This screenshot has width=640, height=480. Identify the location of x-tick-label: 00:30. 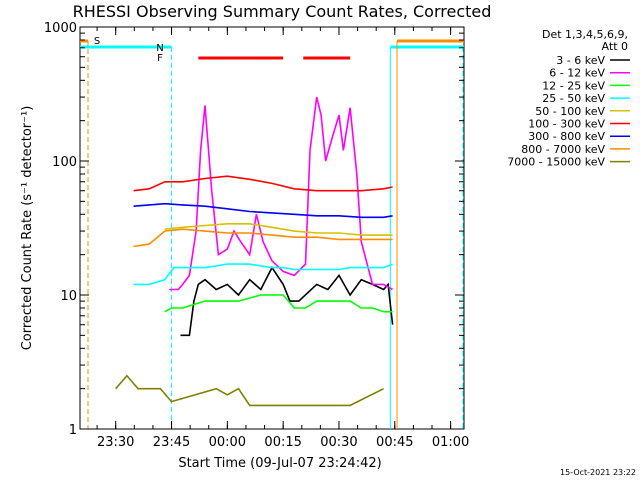
(338, 442).